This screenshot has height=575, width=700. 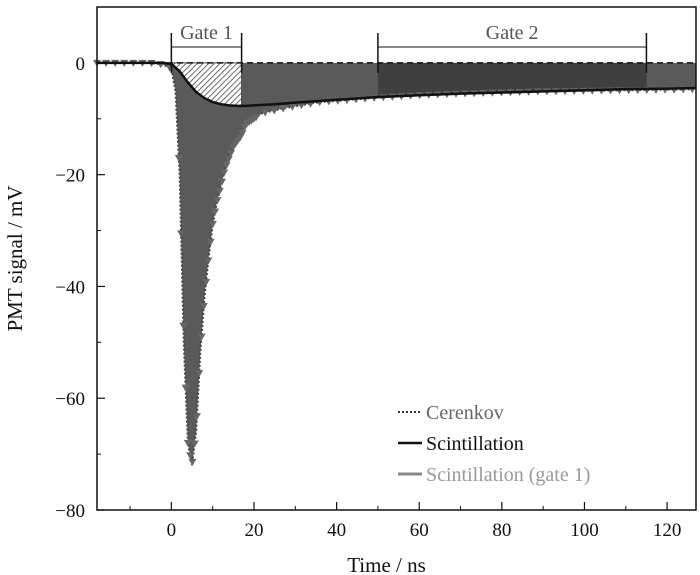 I want to click on x-tick-label: 120, so click(x=667, y=530).